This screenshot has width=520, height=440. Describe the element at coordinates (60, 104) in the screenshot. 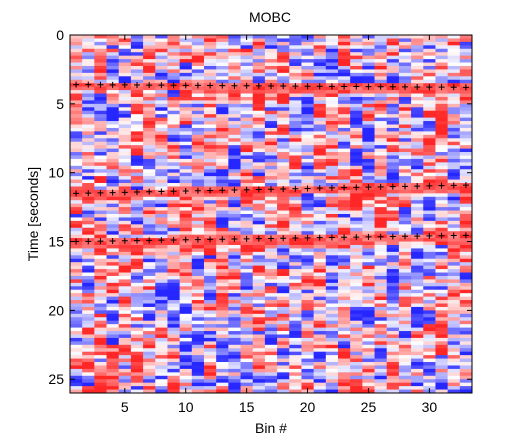

I see `y-tick-label: 5` at that location.